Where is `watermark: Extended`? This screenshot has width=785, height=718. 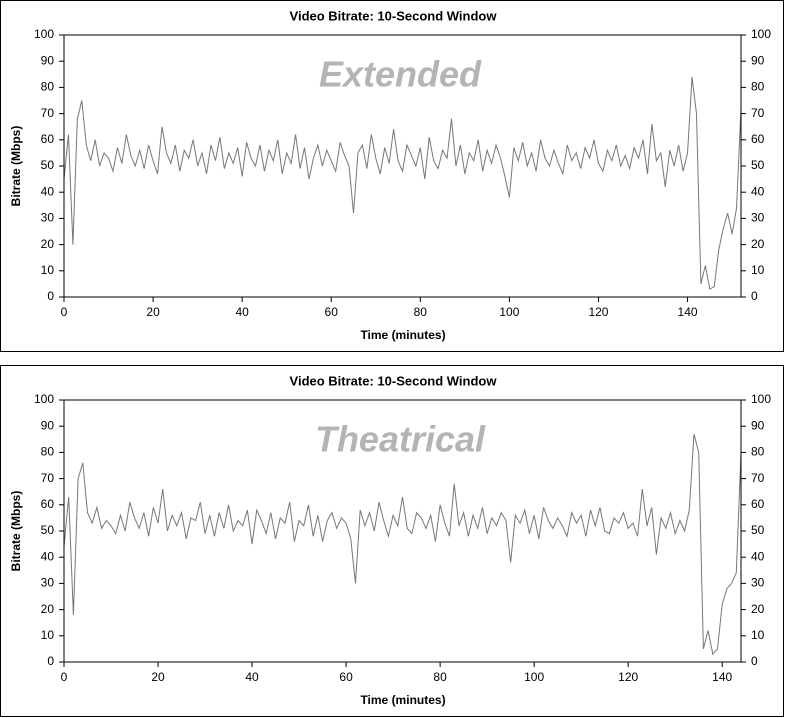 watermark: Extended is located at coordinates (400, 74).